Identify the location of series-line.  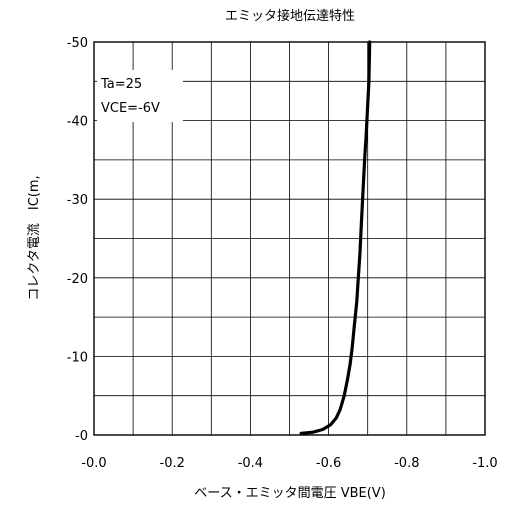
(335, 237).